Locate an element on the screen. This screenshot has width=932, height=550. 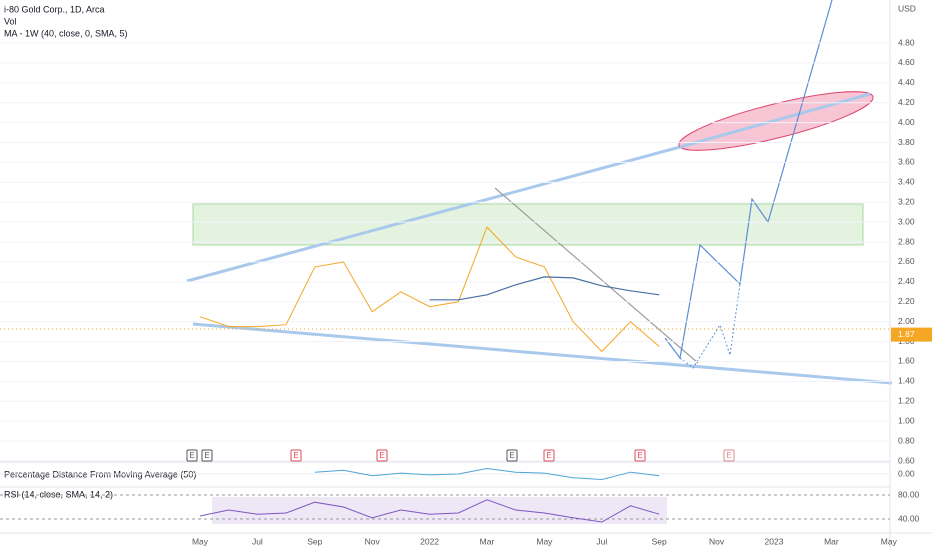
rsi-line is located at coordinates (429, 511).